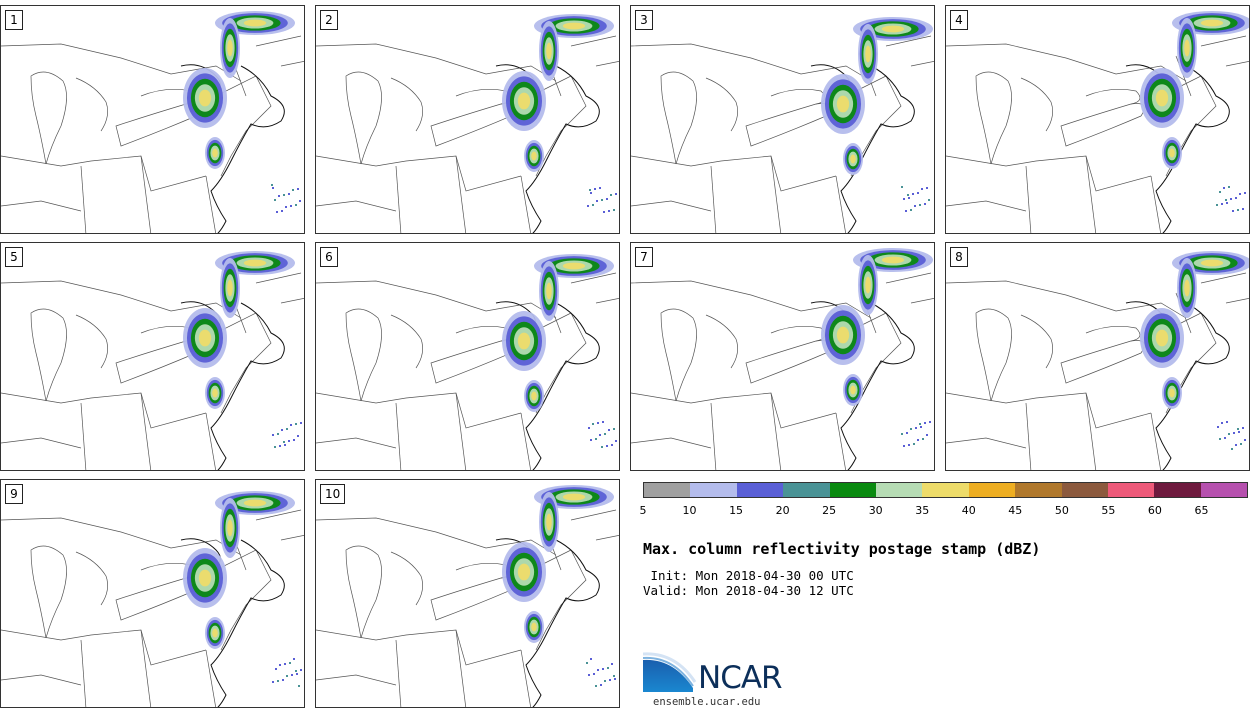 The image size is (1260, 709). Describe the element at coordinates (748, 575) in the screenshot. I see `init-time: Init: Mon 2018-04-30 00 UTC` at that location.